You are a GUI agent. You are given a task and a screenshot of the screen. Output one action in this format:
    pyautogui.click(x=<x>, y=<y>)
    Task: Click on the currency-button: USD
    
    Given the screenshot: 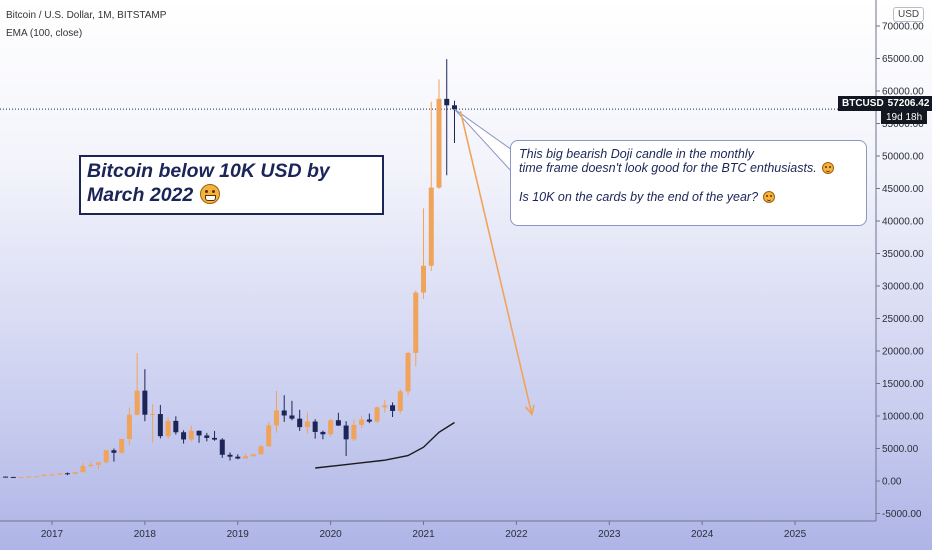 What is the action you would take?
    pyautogui.click(x=909, y=14)
    